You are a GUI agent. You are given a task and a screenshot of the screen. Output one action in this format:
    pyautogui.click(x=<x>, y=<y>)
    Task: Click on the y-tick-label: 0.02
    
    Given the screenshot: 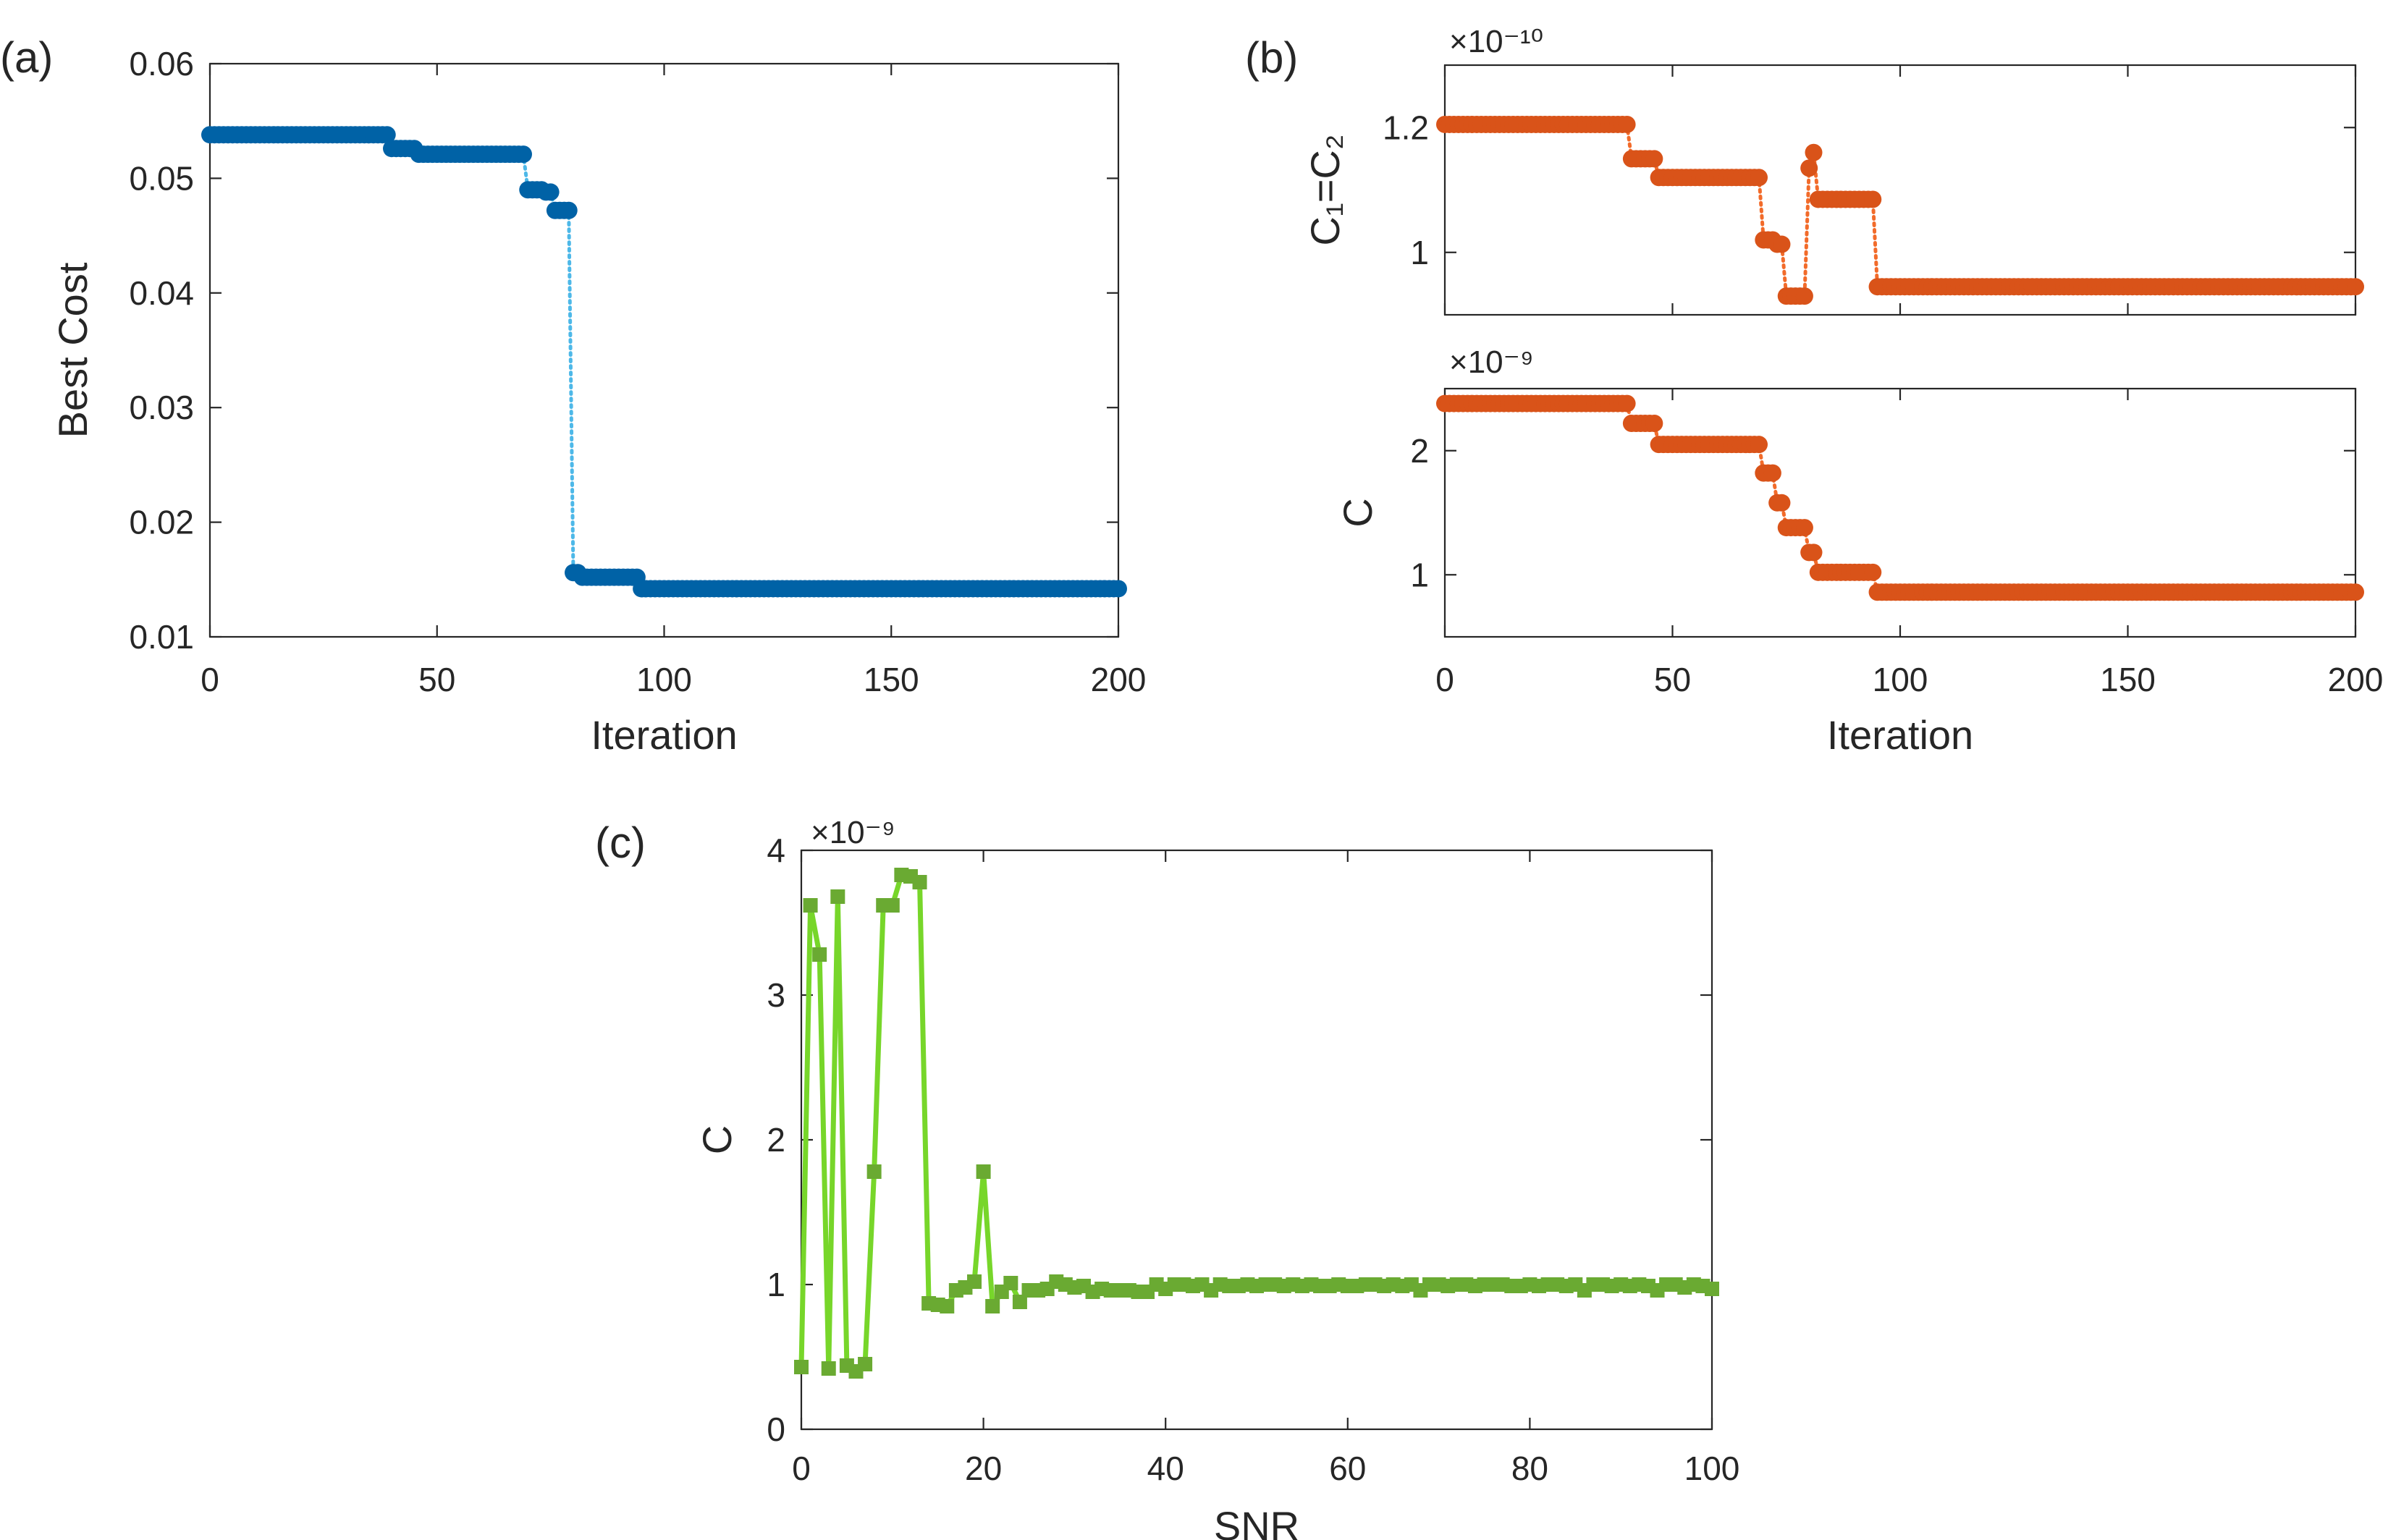 What is the action you would take?
    pyautogui.click(x=161, y=522)
    